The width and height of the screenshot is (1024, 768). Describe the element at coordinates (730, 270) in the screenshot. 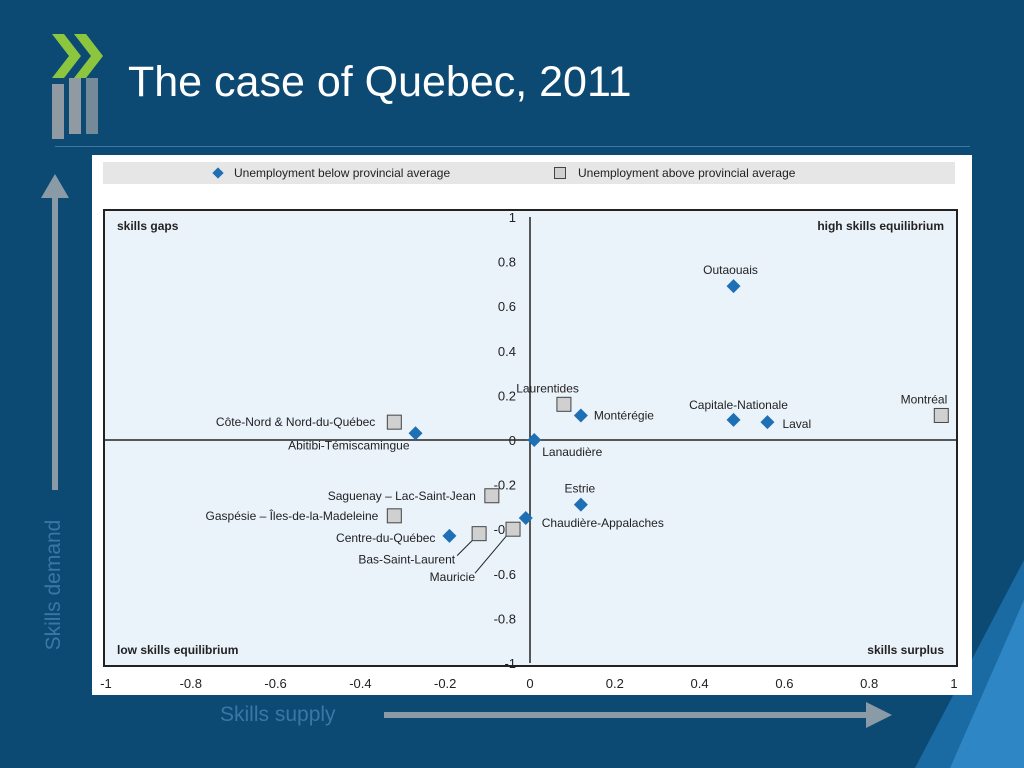

I see `point-label: Outaouais` at that location.